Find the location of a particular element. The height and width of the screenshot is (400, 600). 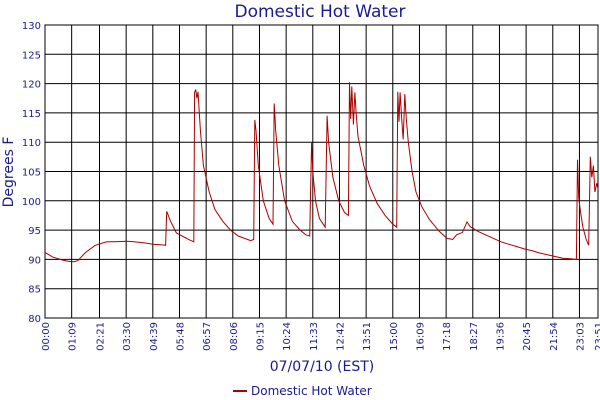

x-tick-label: 21:54 is located at coordinates (554, 336).